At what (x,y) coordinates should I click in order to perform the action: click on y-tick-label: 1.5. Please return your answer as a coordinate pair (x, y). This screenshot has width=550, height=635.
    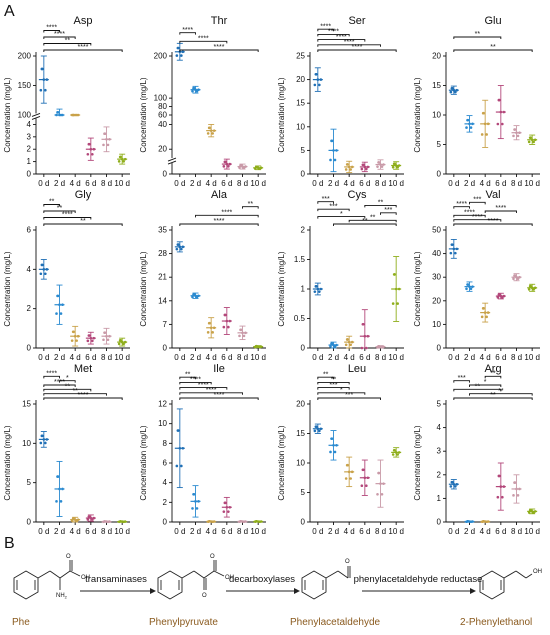
    Looking at the image, I should click on (300, 259).